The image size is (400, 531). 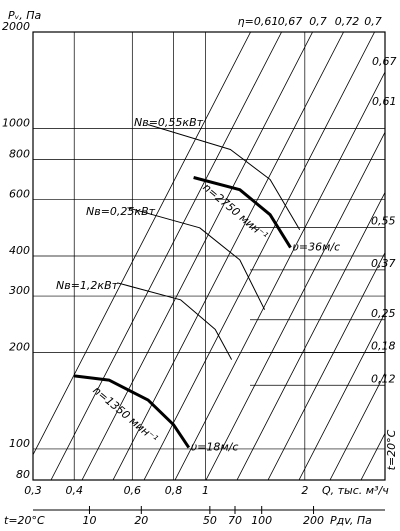 What do you see at coordinates (125, 415) in the screenshot?
I see `series-label: n=1350 мин⁻¹` at bounding box center [125, 415].